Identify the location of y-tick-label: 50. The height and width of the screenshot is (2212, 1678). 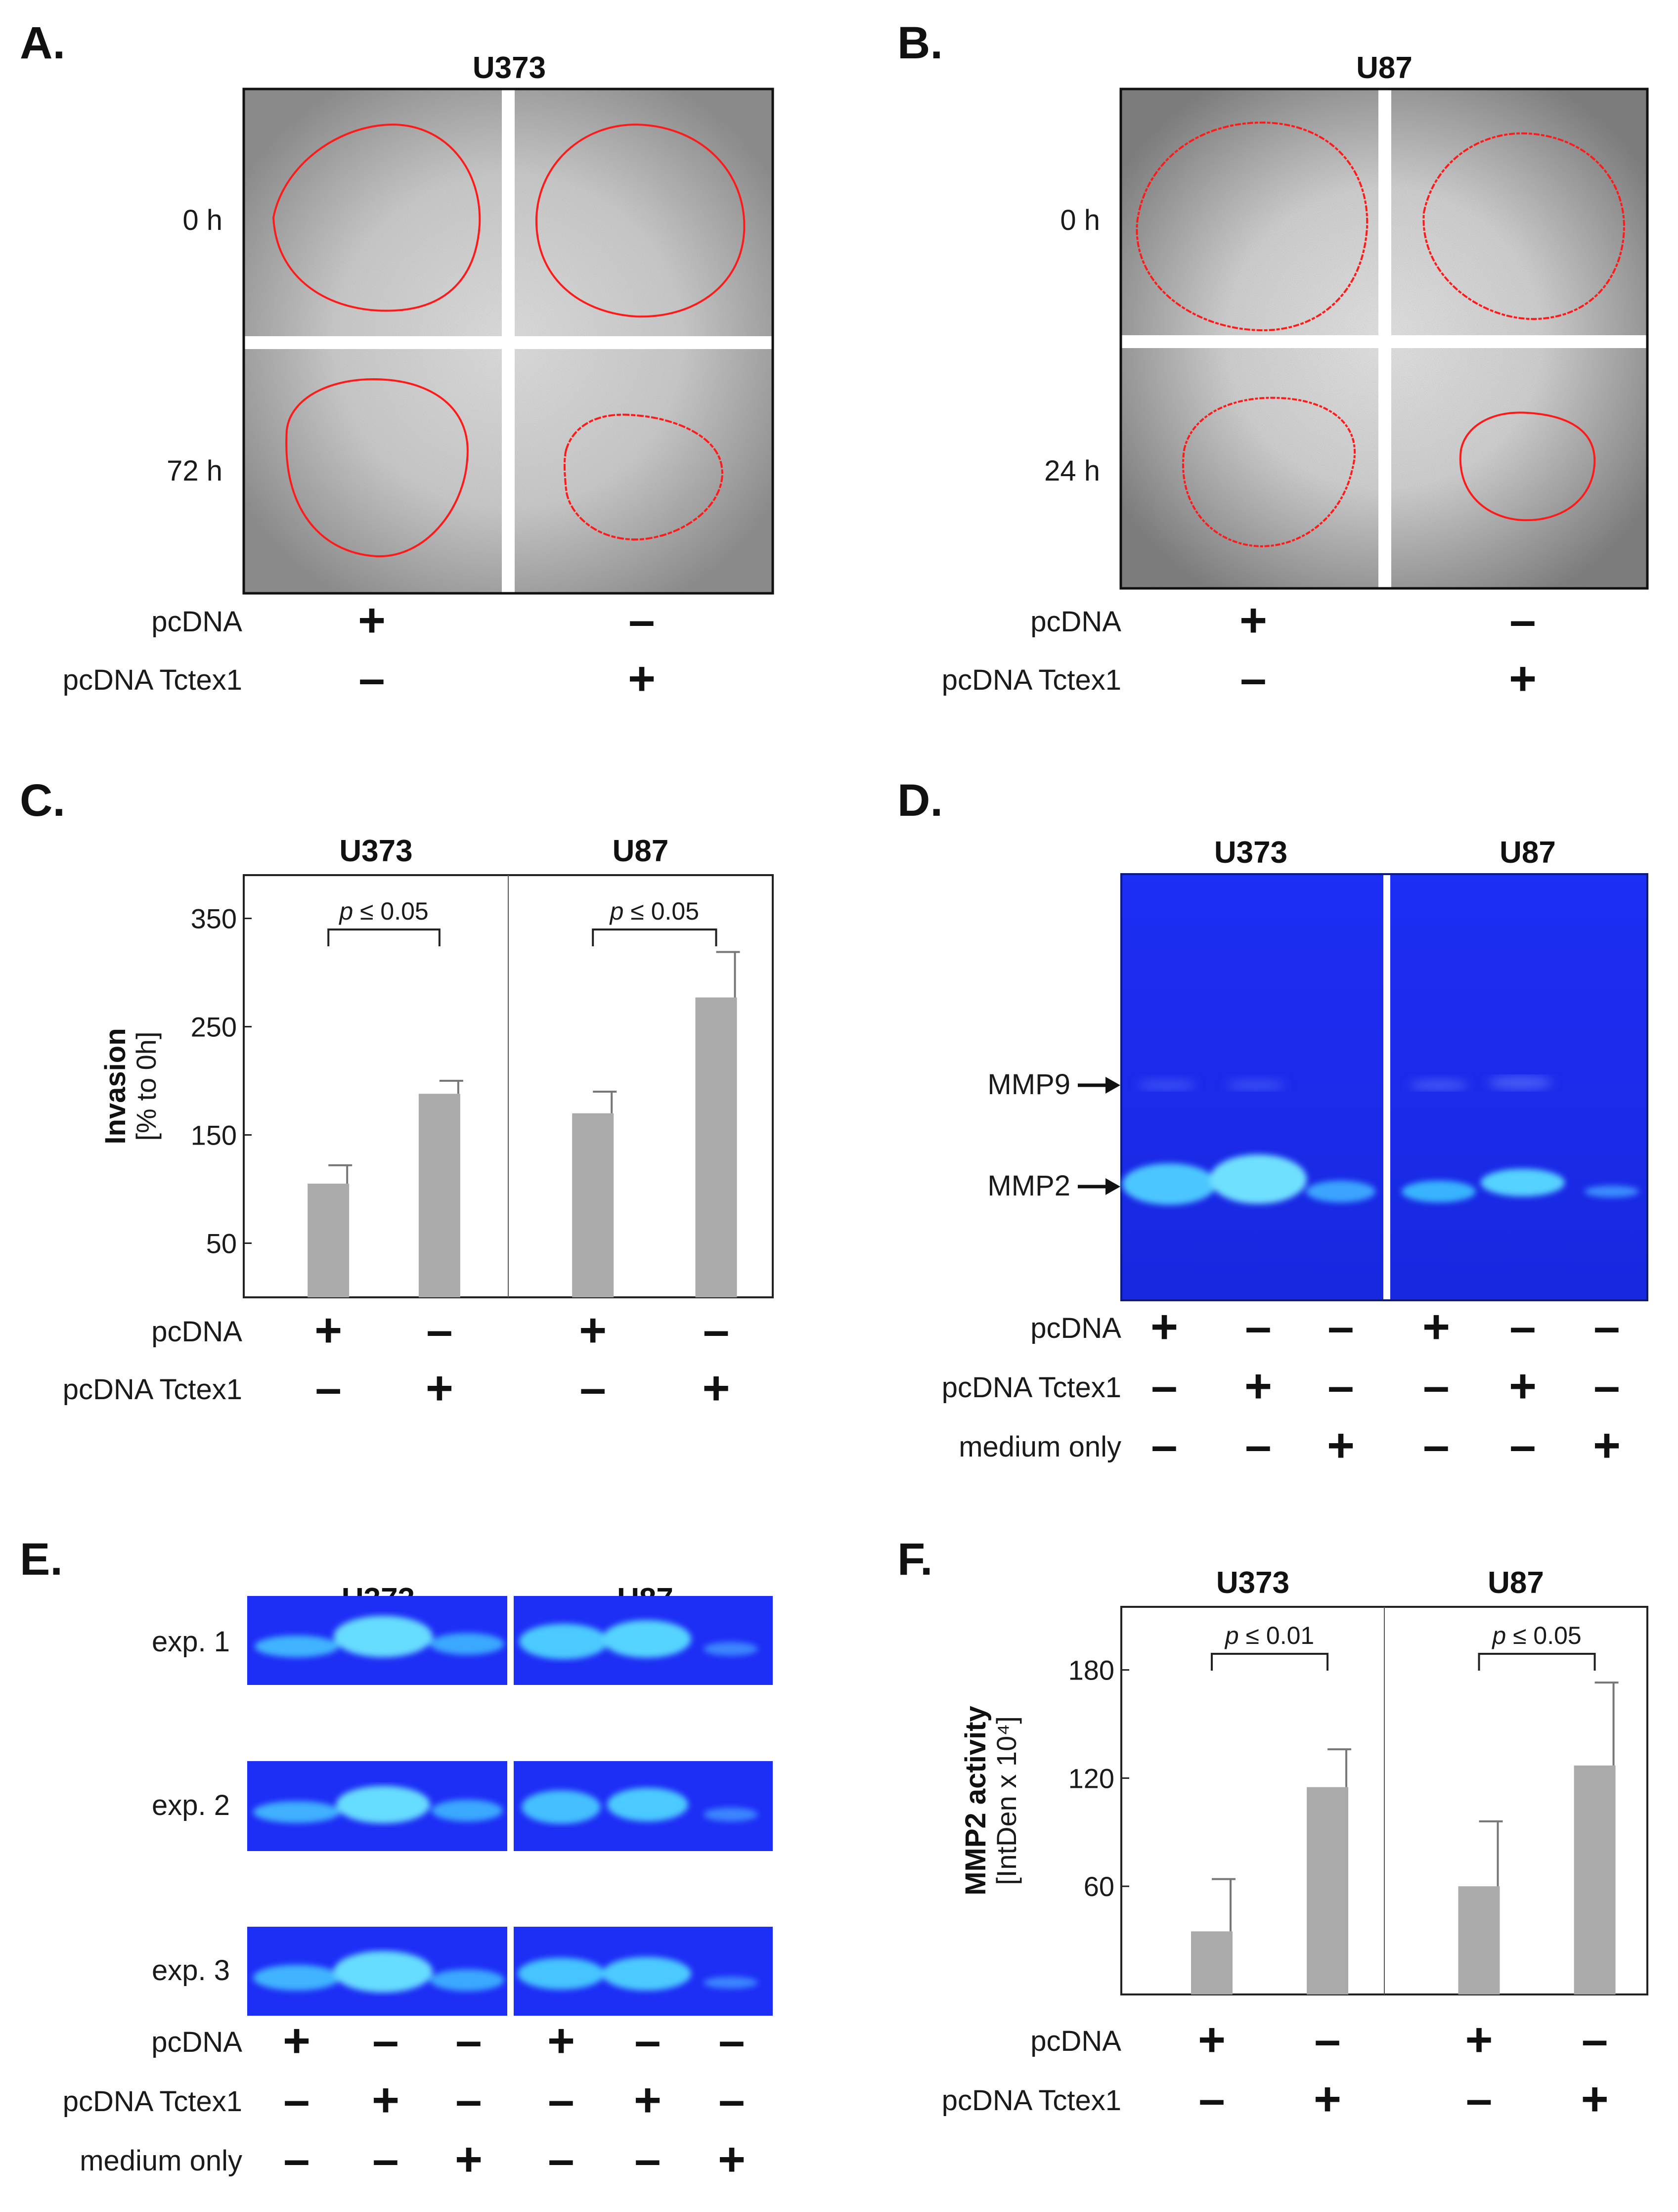
(221, 1244).